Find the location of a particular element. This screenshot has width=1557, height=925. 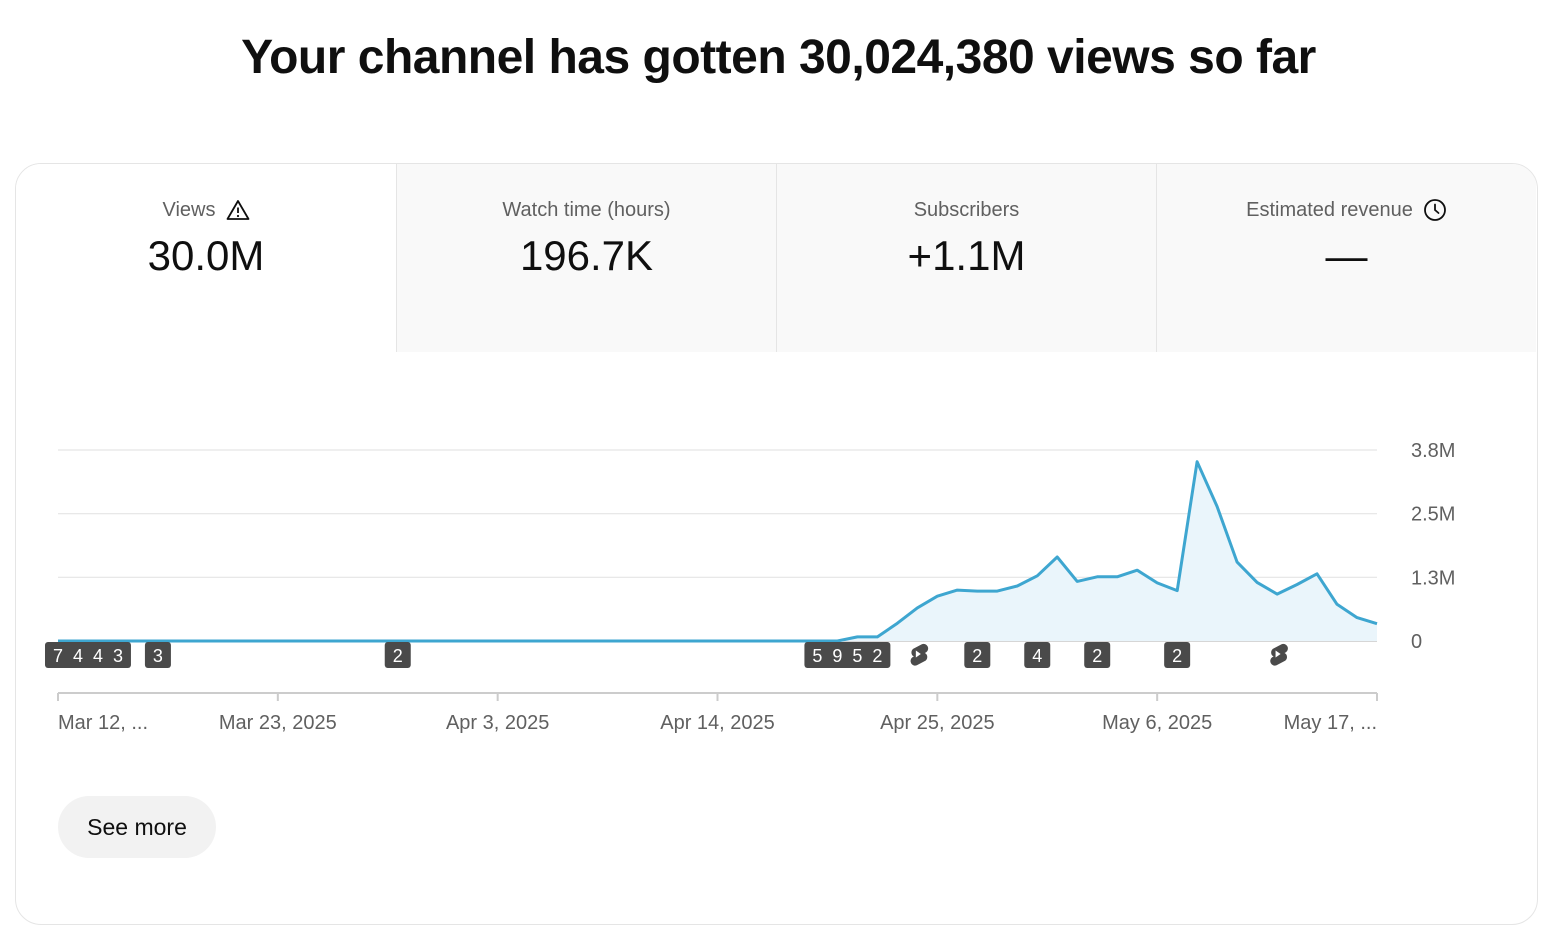

tab-estimated-revenue-label: Estimated revenue is located at coordinates (1329, 209).